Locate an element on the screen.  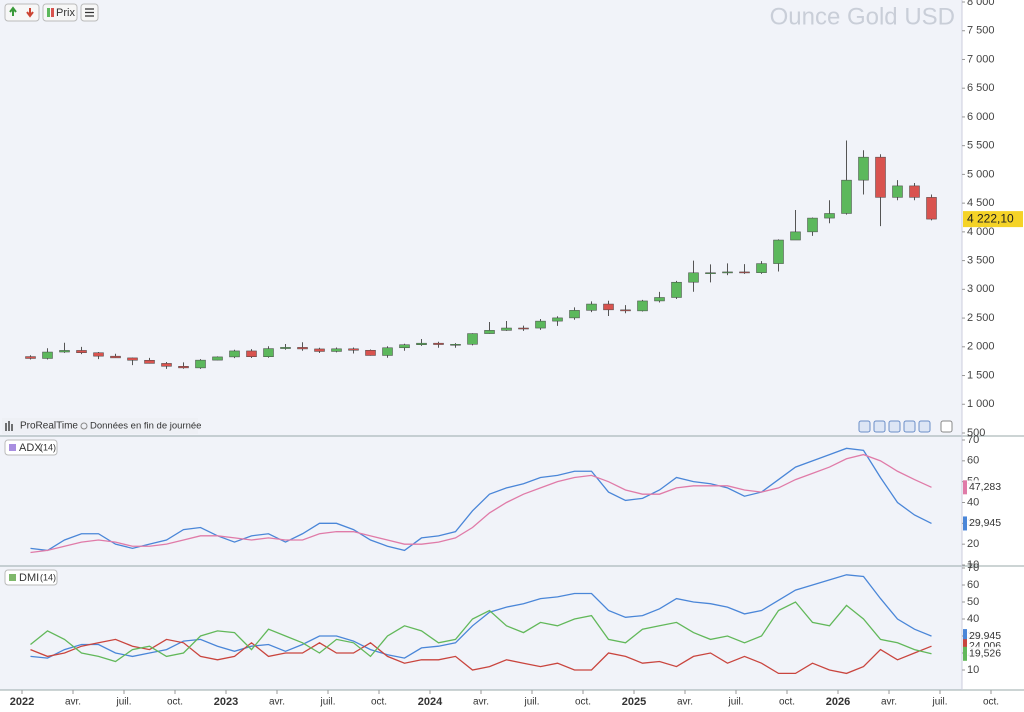
menu-icon is located at coordinates (89, 12).